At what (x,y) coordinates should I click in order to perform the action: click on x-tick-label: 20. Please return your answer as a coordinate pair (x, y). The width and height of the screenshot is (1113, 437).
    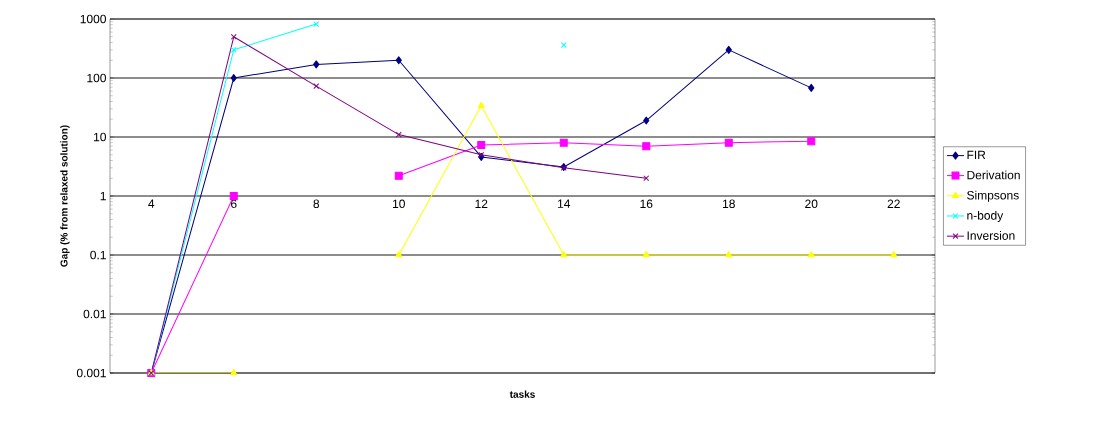
    Looking at the image, I should click on (811, 204).